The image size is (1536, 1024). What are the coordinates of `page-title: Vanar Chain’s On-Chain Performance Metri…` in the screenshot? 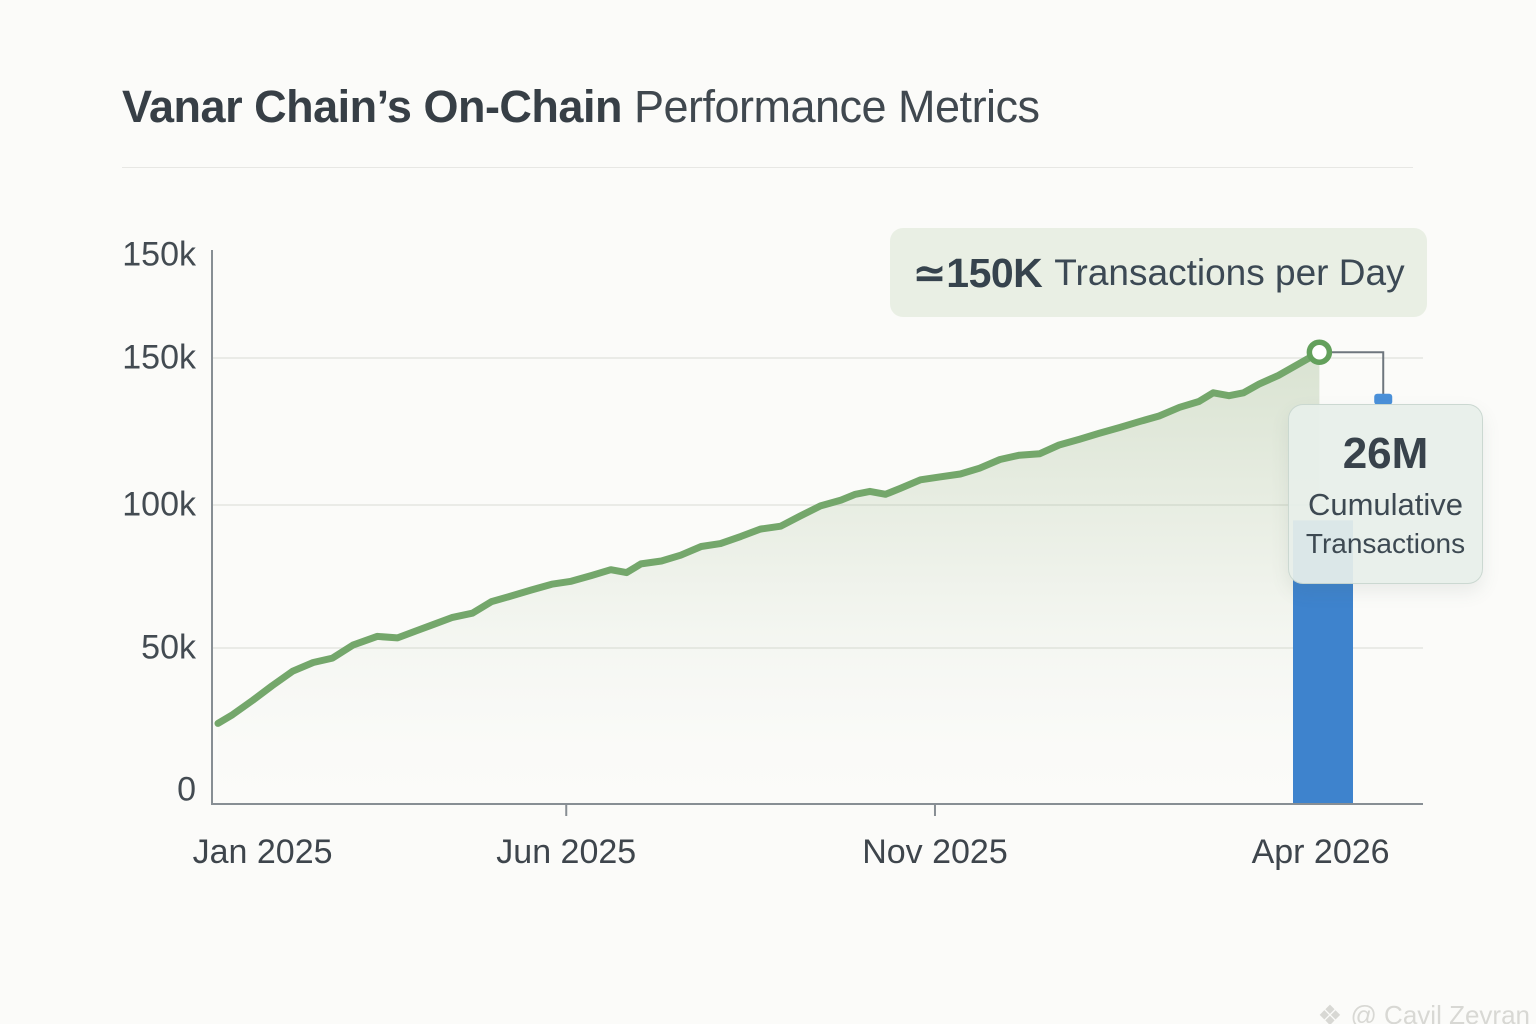 It's located at (581, 107).